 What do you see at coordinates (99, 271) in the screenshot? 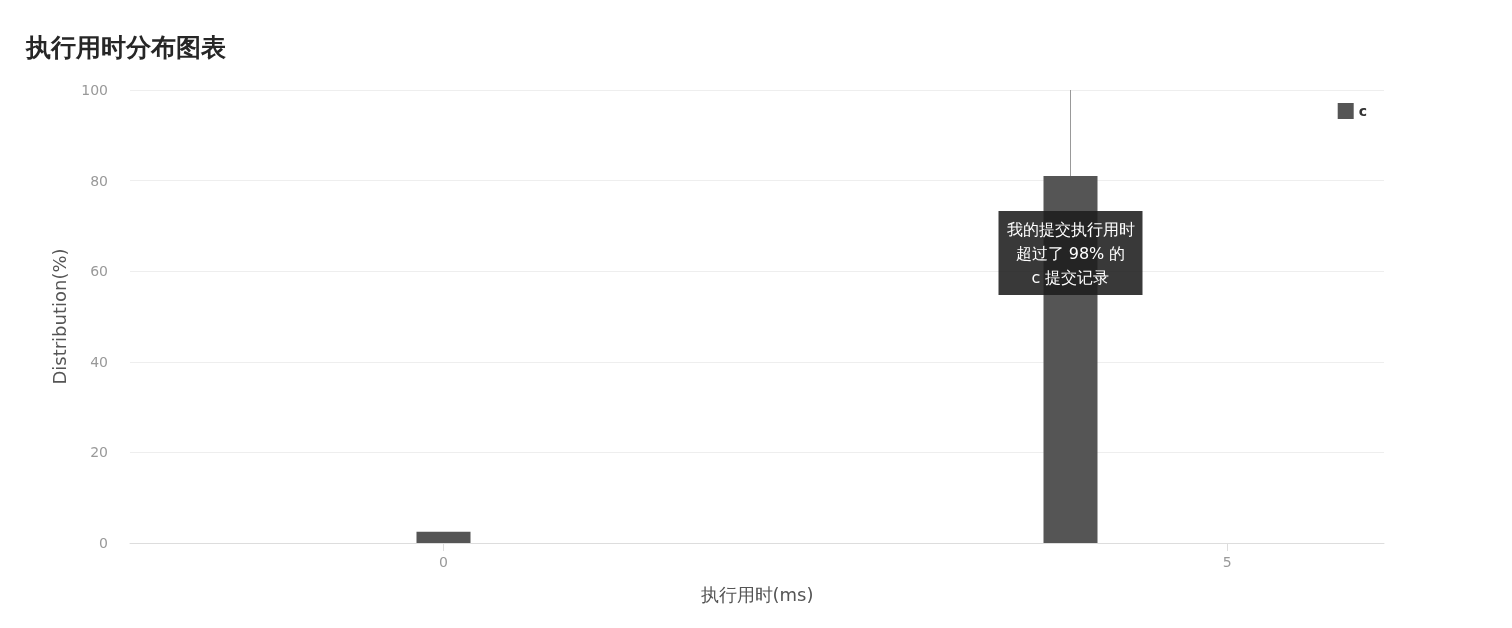
I see `y-tick-label: 60` at bounding box center [99, 271].